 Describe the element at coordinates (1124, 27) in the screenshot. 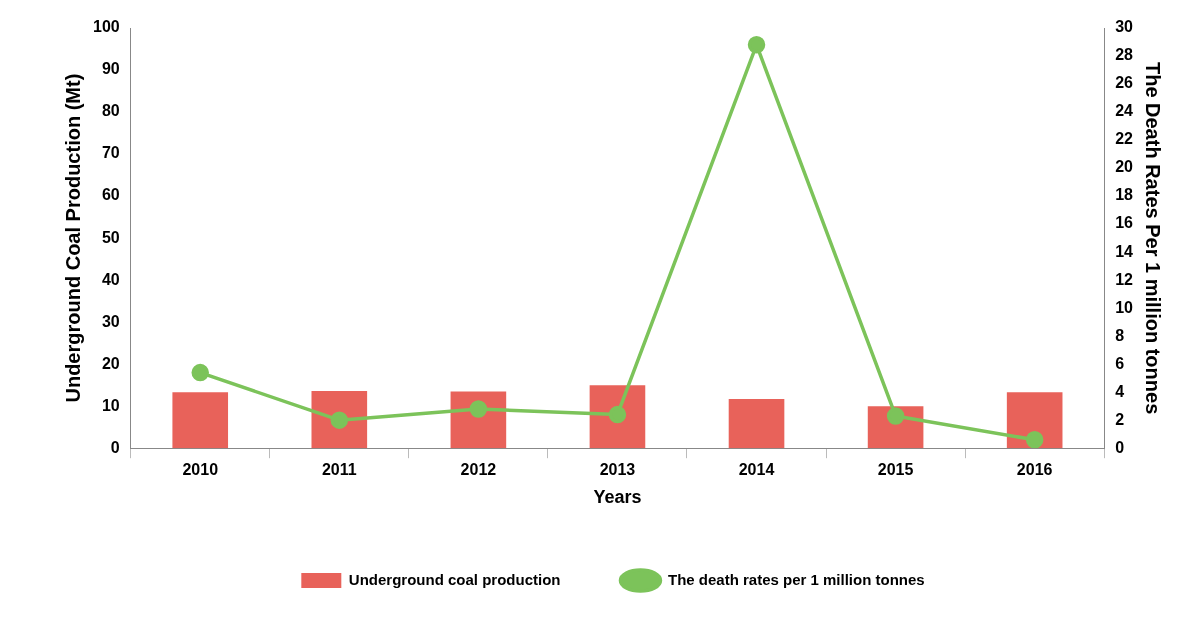

I see `y2-tick-label: 30` at that location.